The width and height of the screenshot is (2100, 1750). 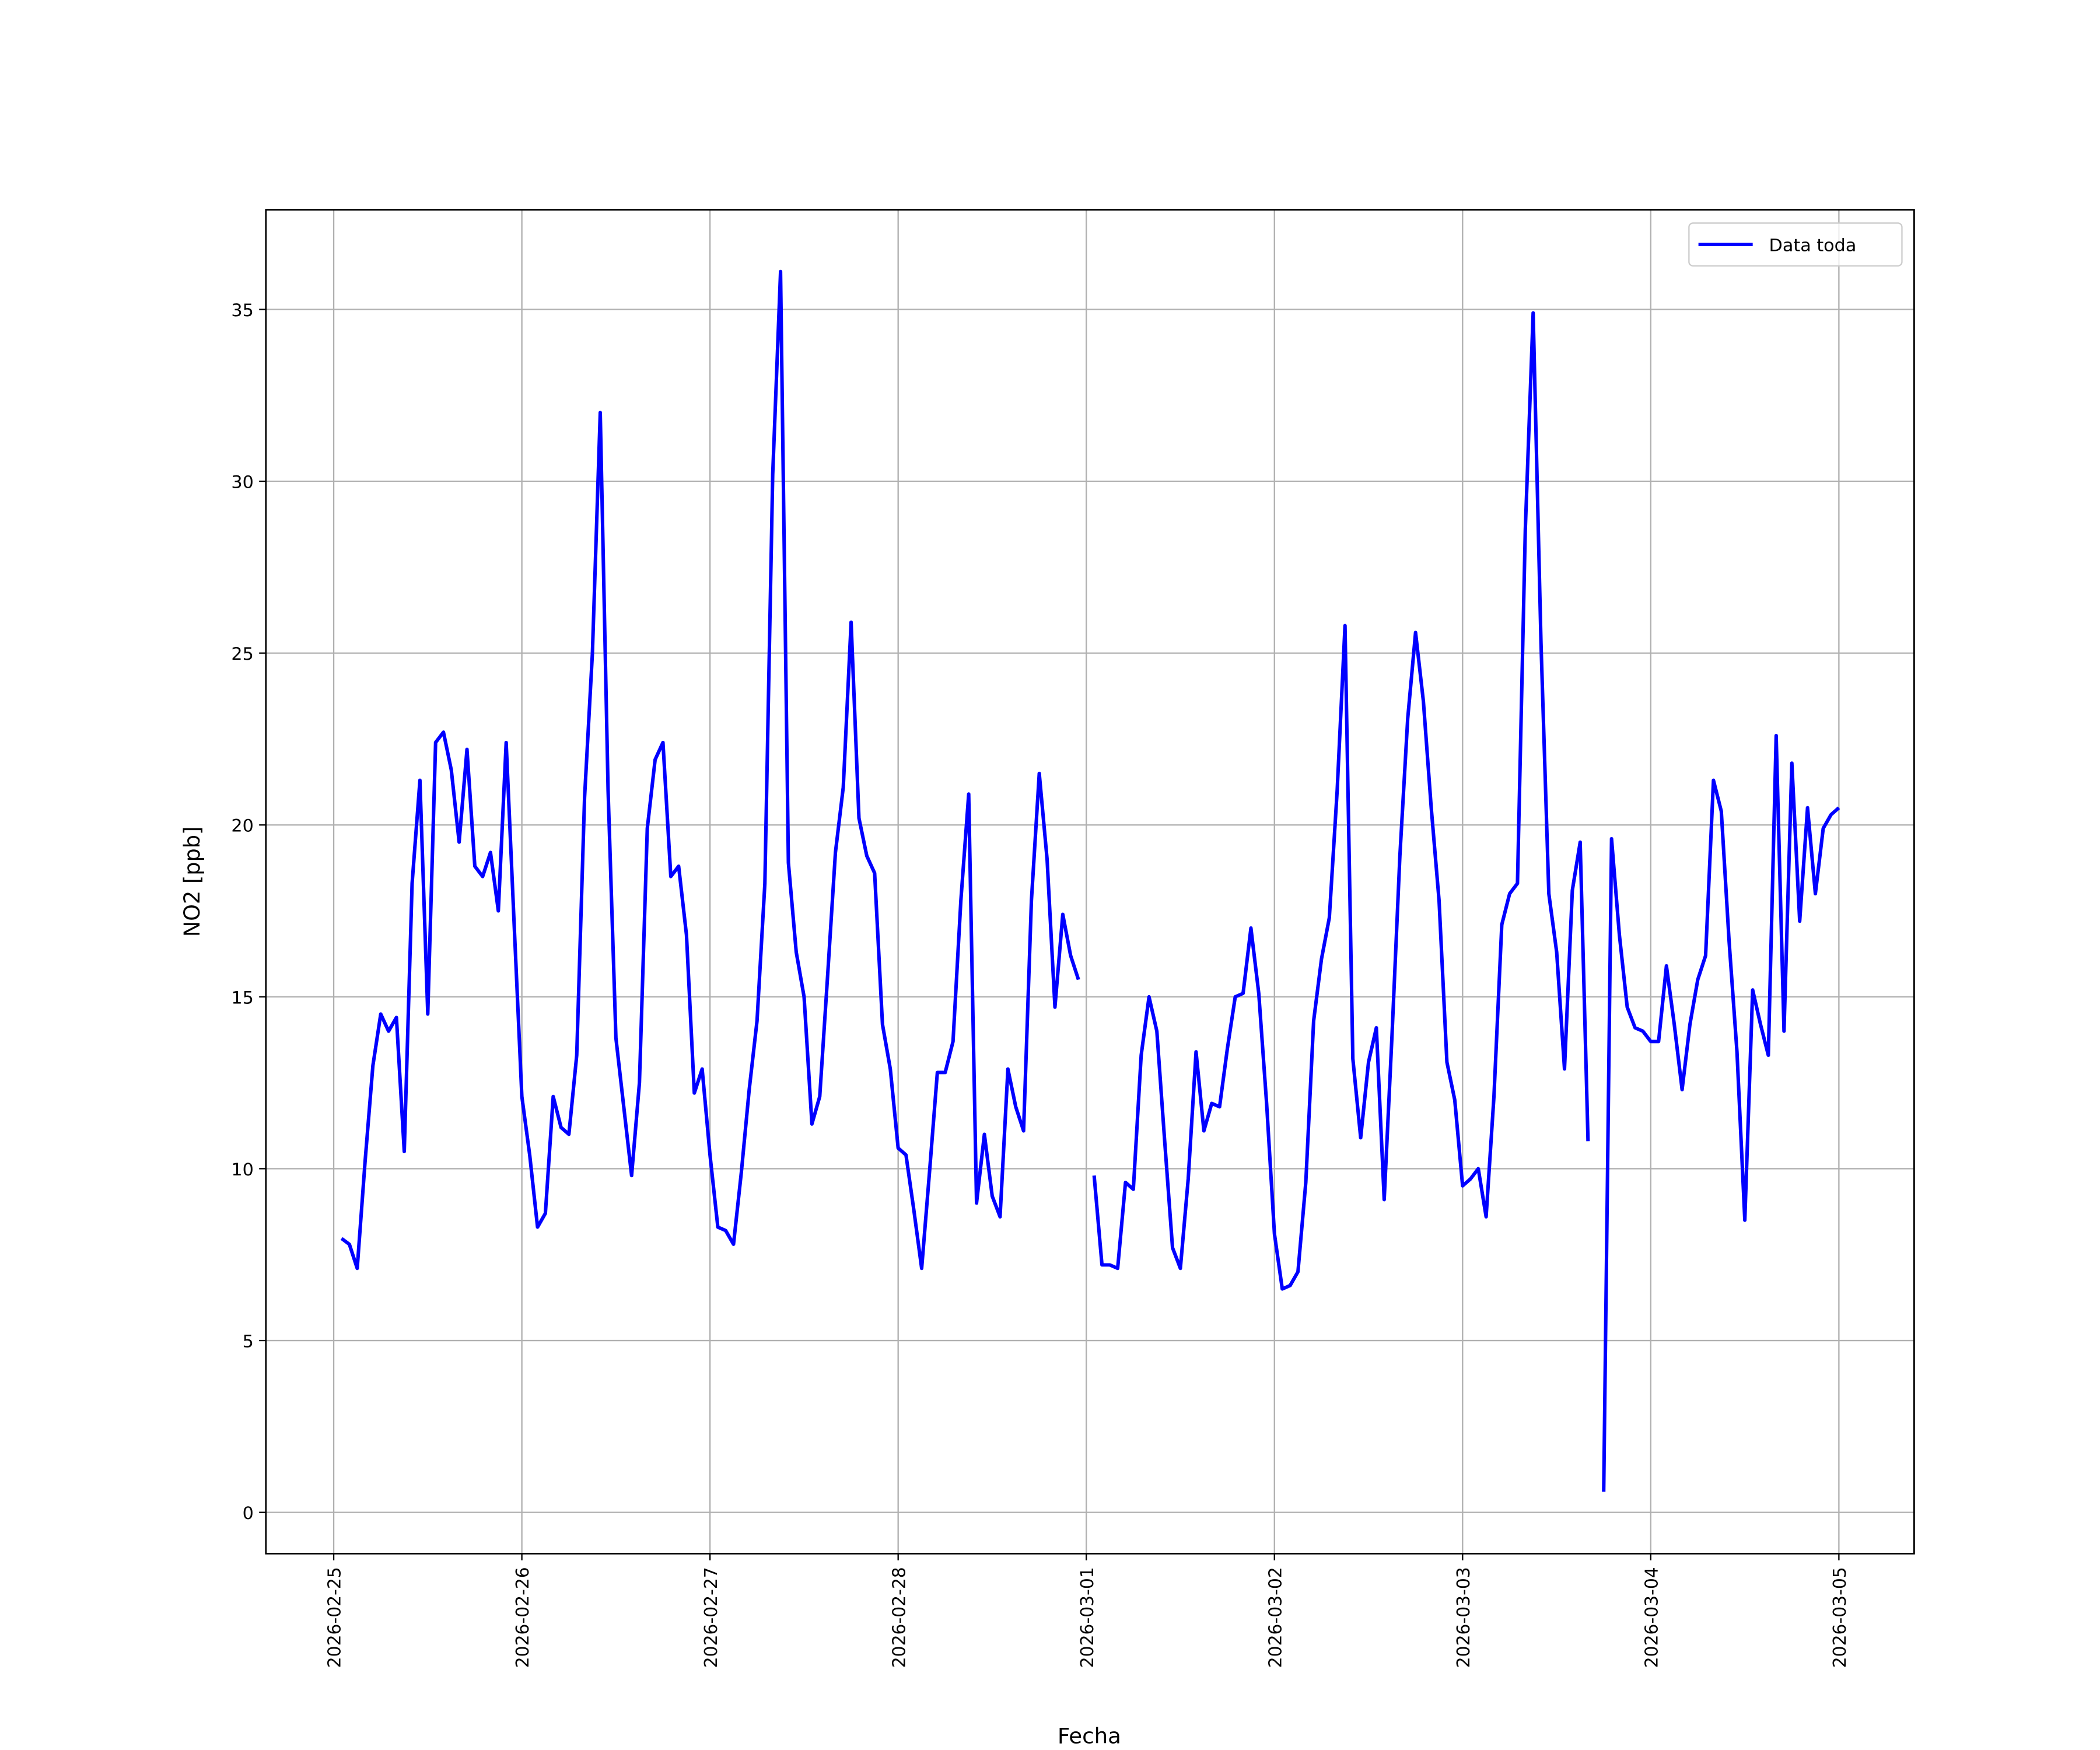 What do you see at coordinates (242, 1170) in the screenshot?
I see `y-tick-label: 10` at bounding box center [242, 1170].